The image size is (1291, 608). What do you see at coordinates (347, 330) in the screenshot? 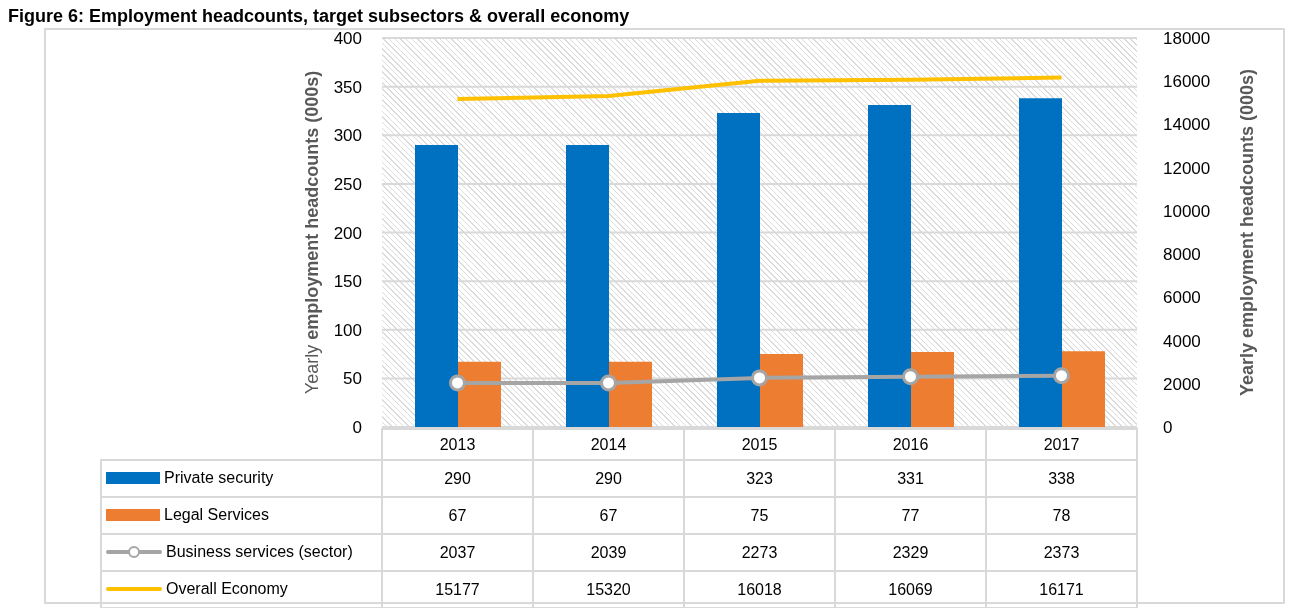
I see `y-tick-label: 100` at bounding box center [347, 330].